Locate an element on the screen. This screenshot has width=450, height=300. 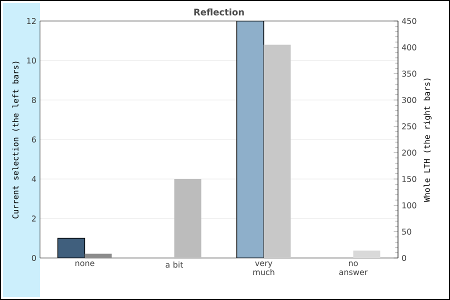
y-tick-label: 12 is located at coordinates (31, 21).